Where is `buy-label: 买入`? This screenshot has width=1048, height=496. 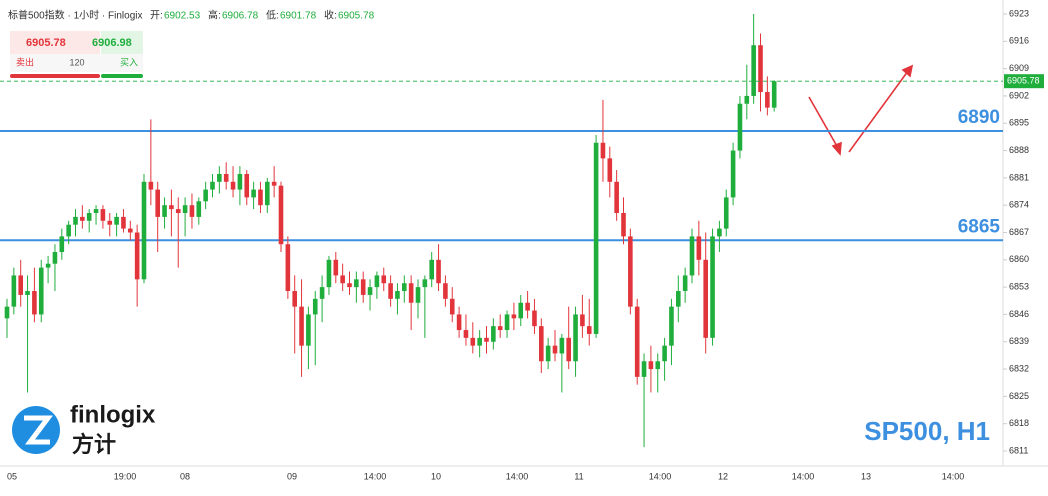 buy-label: 买入 is located at coordinates (129, 62).